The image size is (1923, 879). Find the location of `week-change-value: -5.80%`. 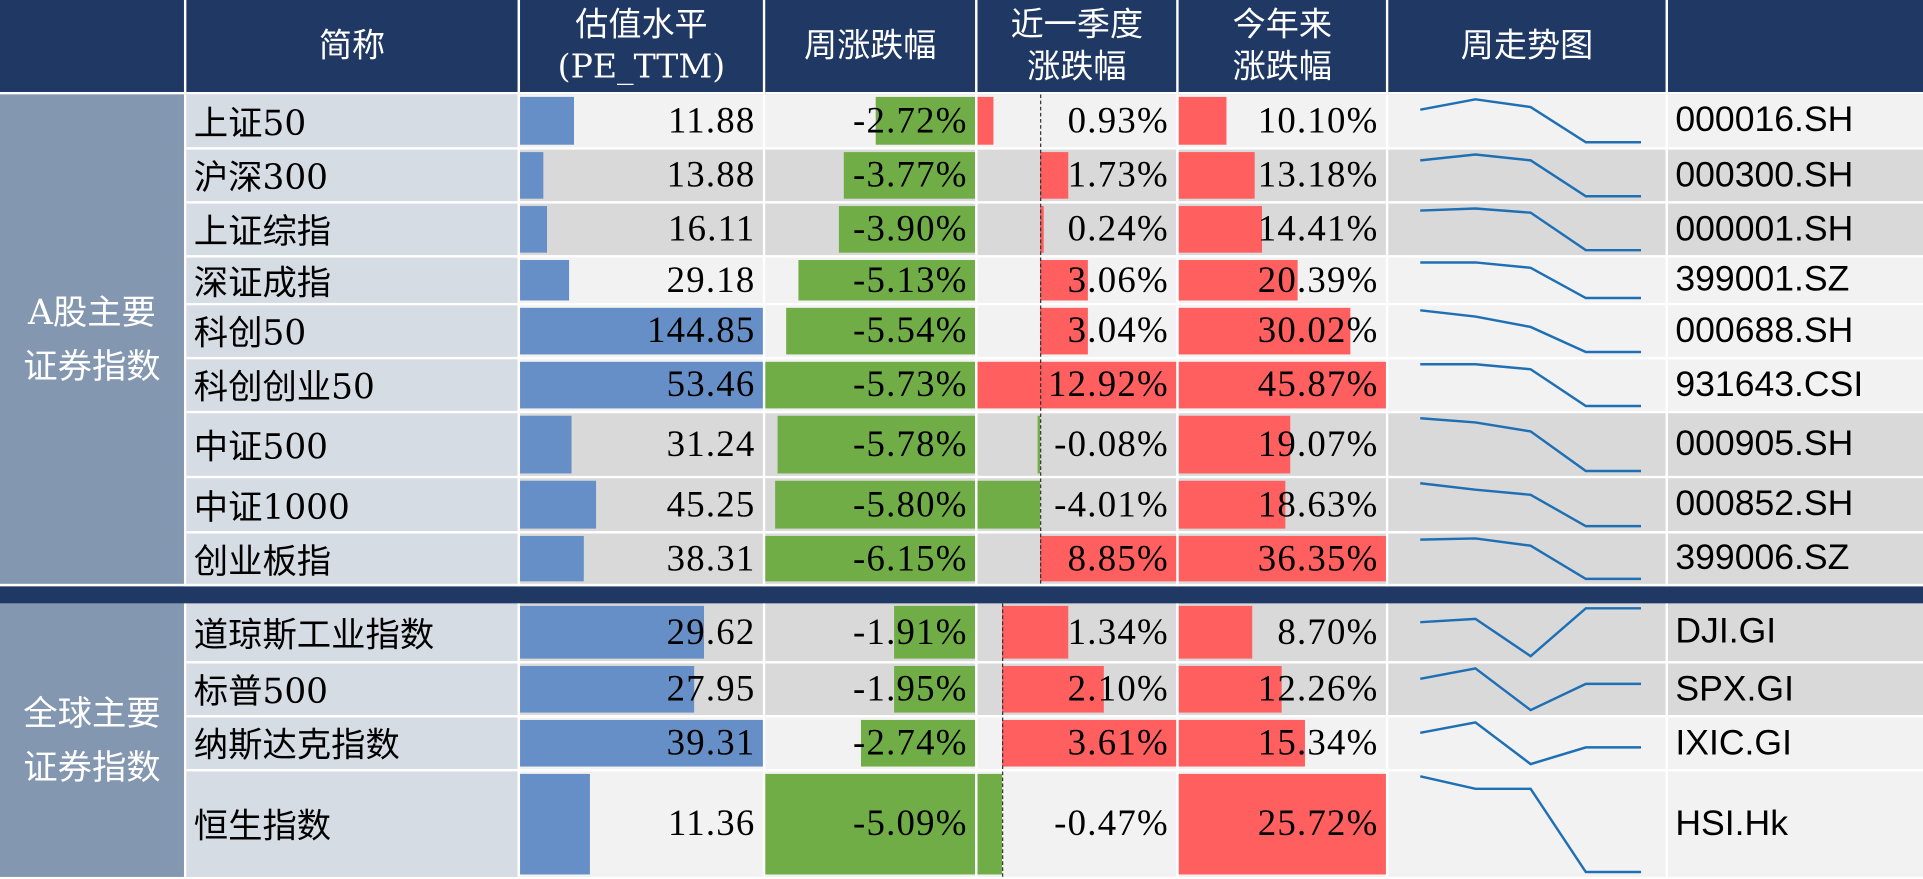

week-change-value: -5.80% is located at coordinates (910, 504).